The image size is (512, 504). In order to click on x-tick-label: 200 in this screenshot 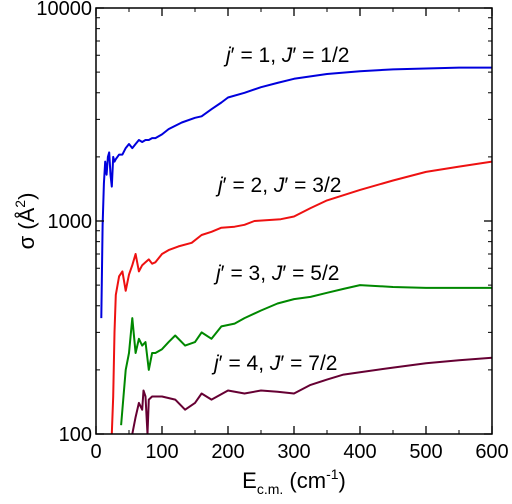, I will do `click(227, 452)`.